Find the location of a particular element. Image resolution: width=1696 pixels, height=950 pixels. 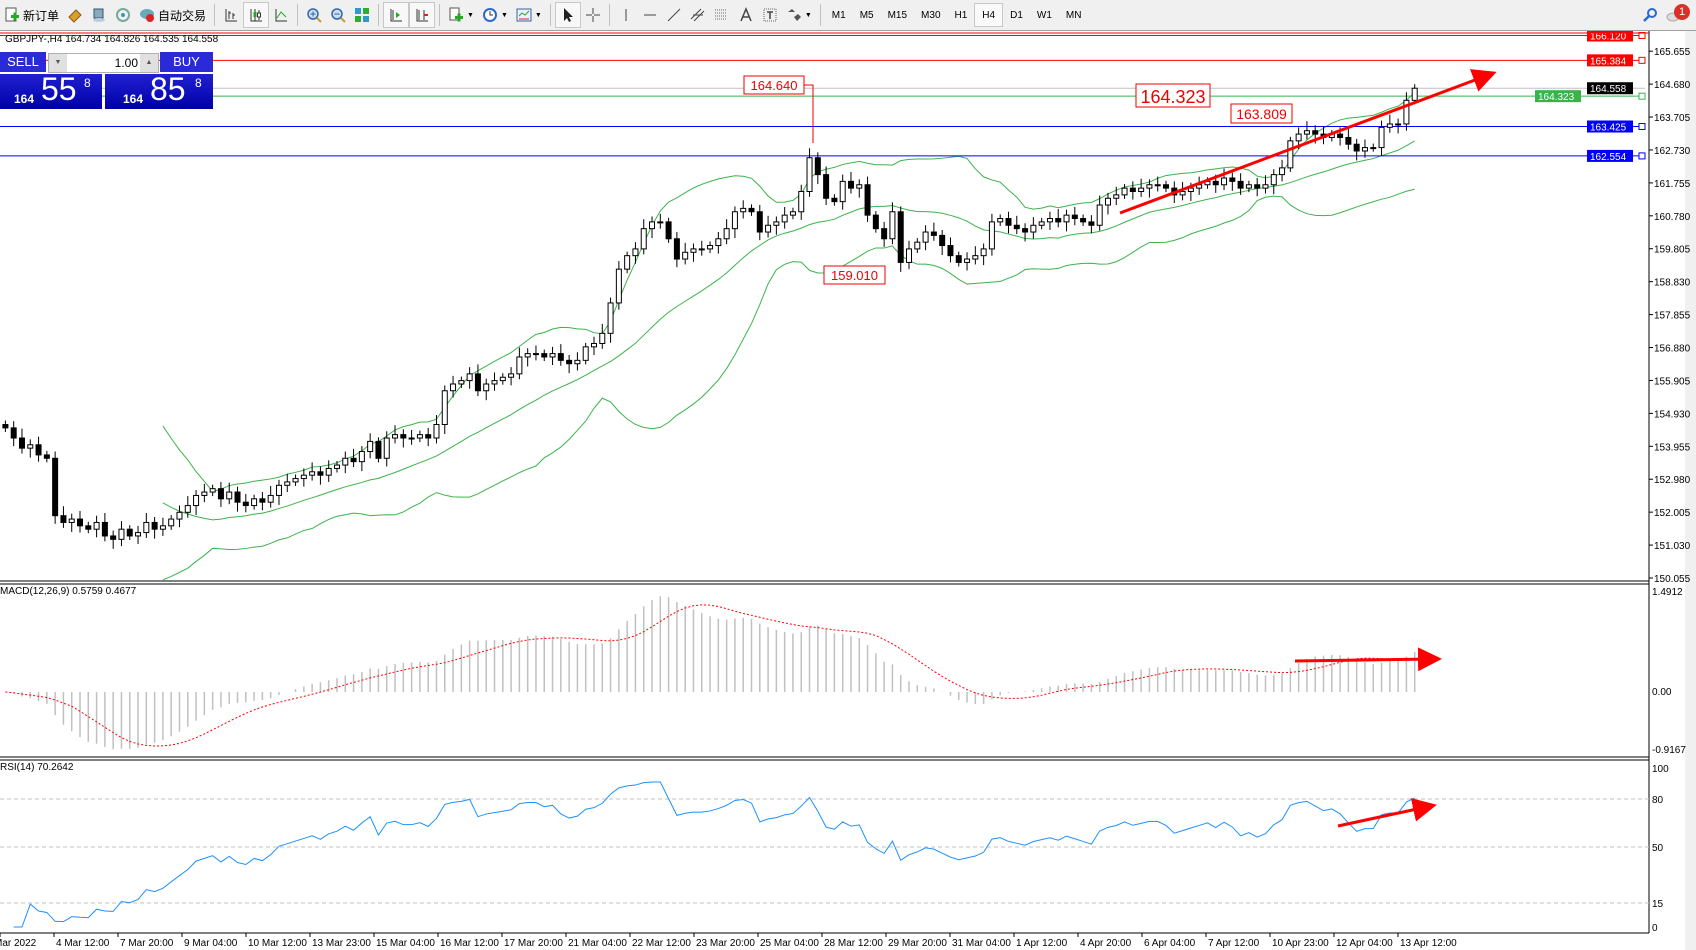

line-chart-button is located at coordinates (281, 15).